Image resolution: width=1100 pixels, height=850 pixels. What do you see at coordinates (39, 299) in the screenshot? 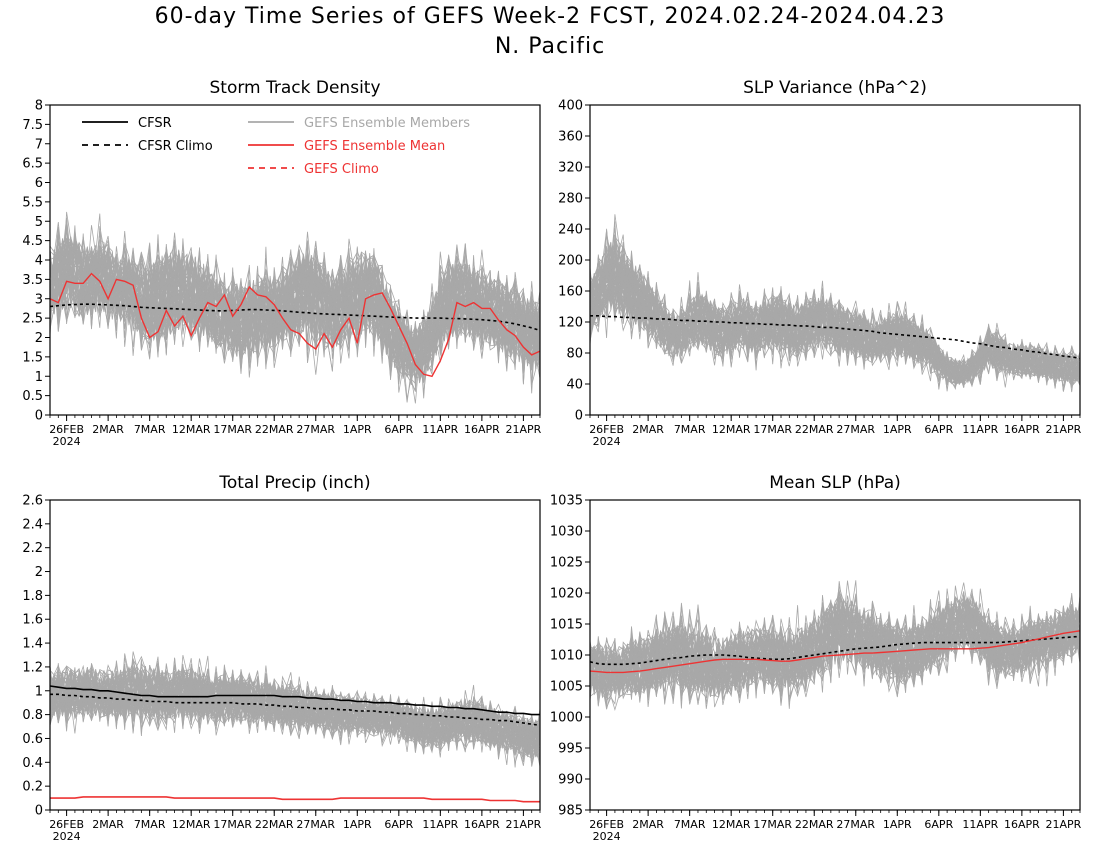
I see `y-tick-label: 3` at bounding box center [39, 299].